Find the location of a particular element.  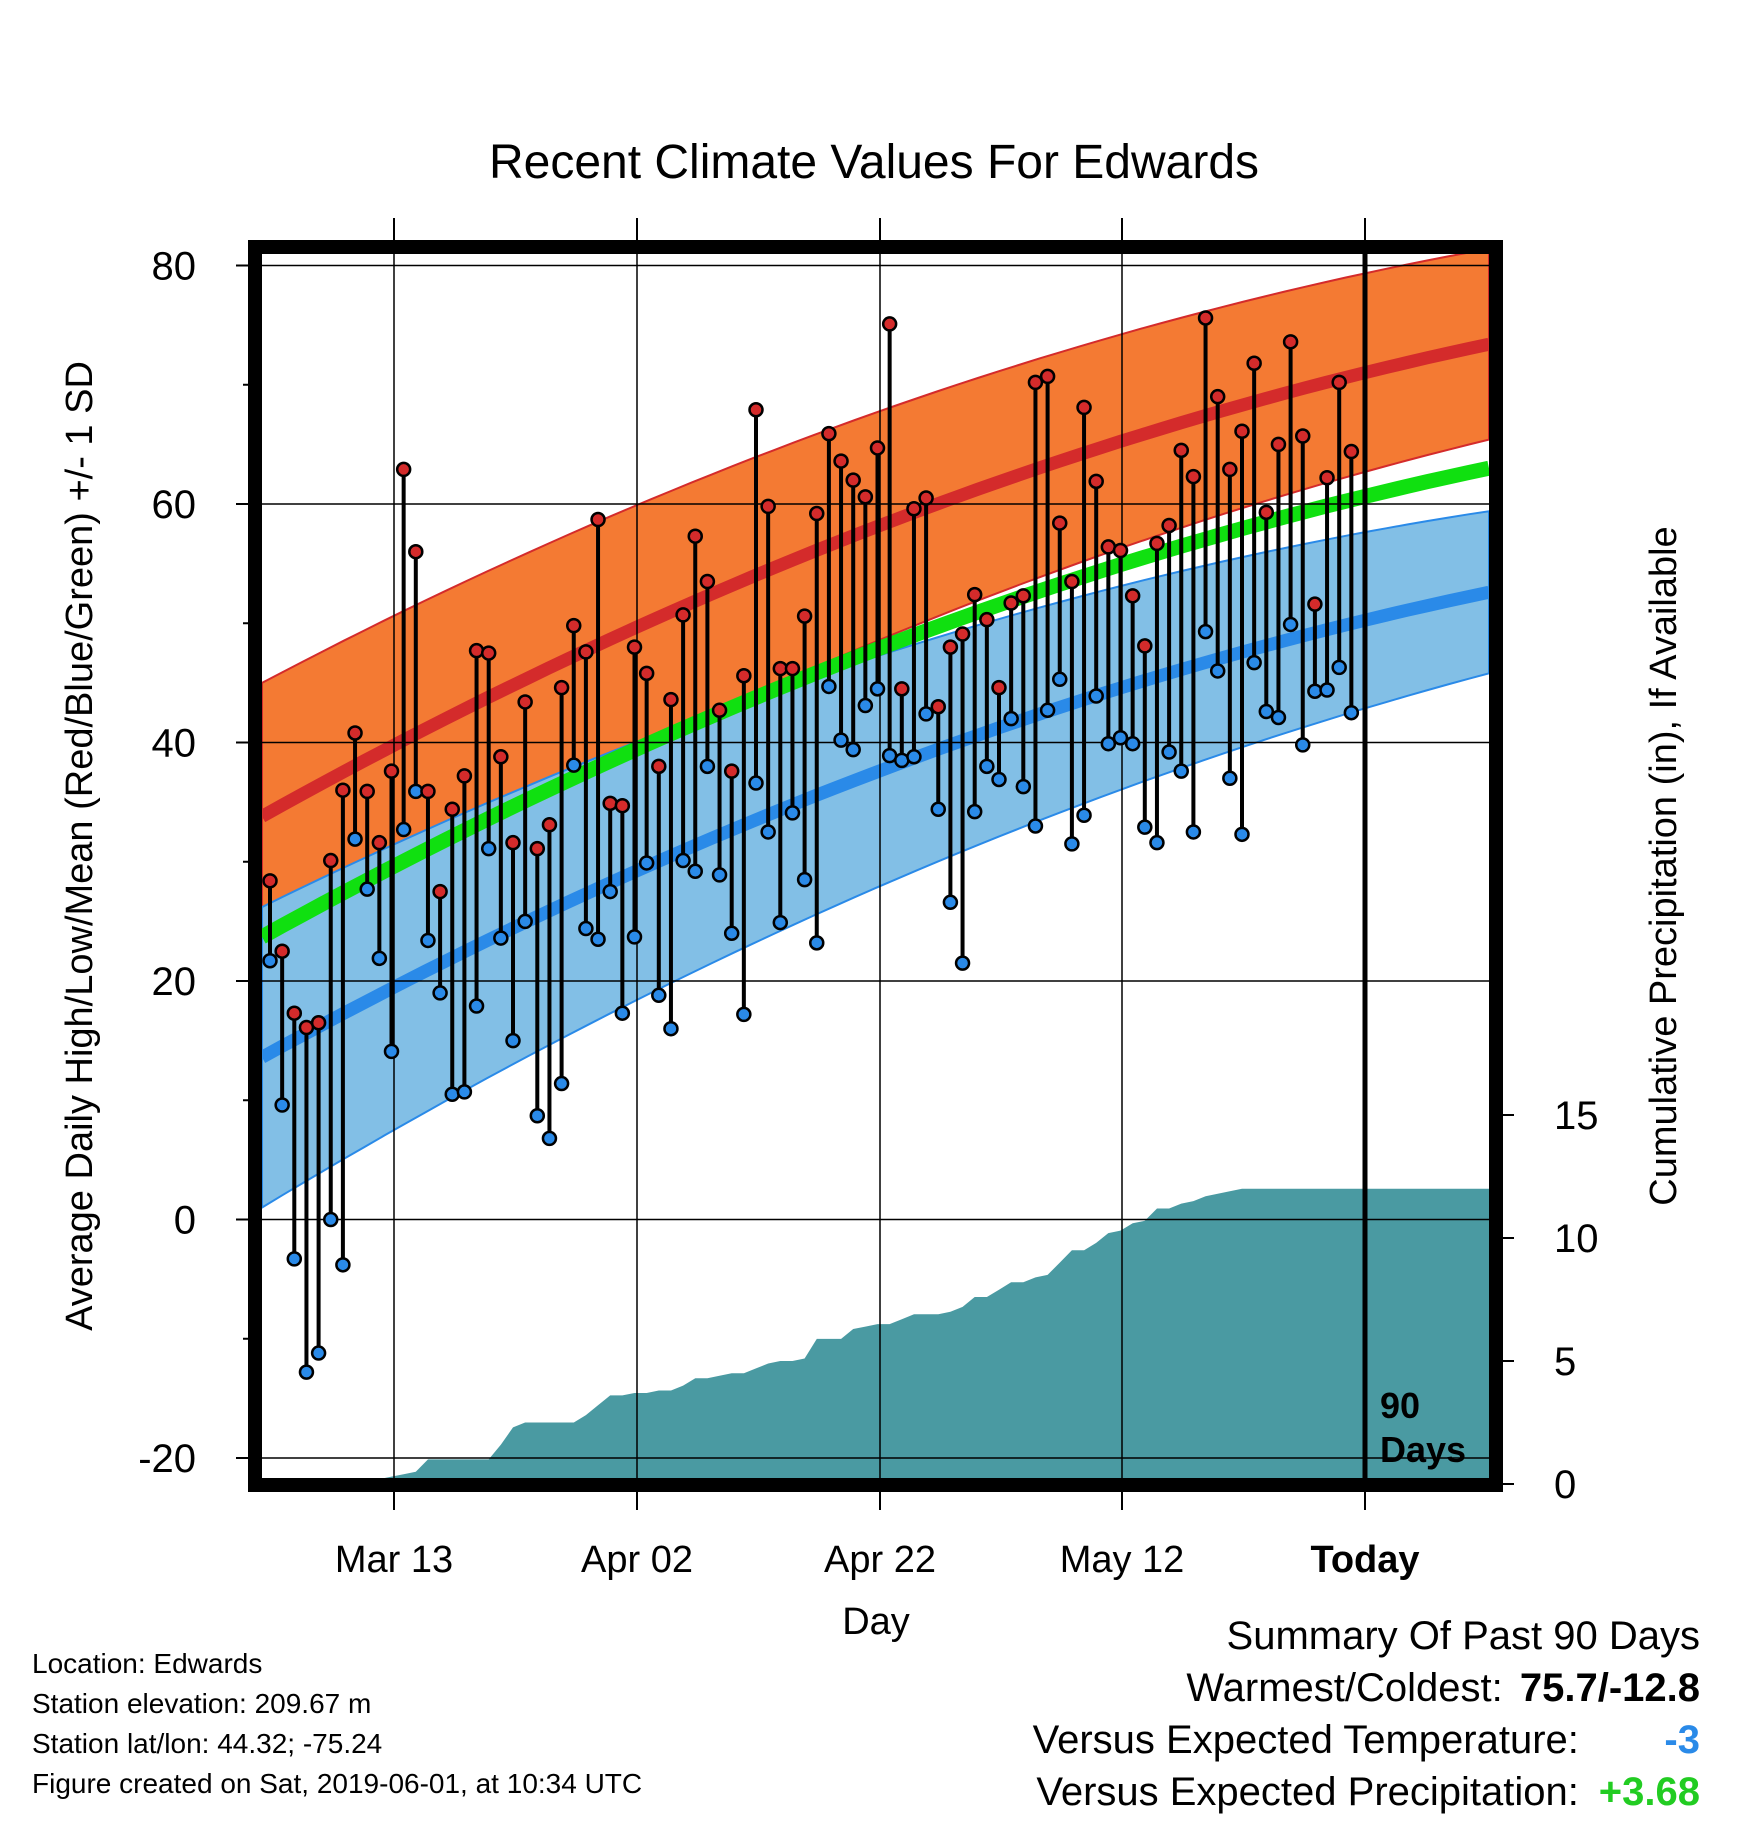

y-tick-label: -20 is located at coordinates (167, 1459).